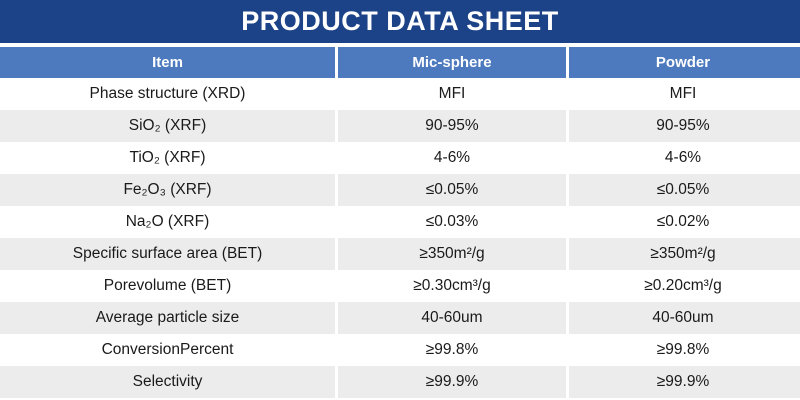 This screenshot has width=800, height=400. Describe the element at coordinates (169, 318) in the screenshot. I see `item-cell: Average particle size` at that location.